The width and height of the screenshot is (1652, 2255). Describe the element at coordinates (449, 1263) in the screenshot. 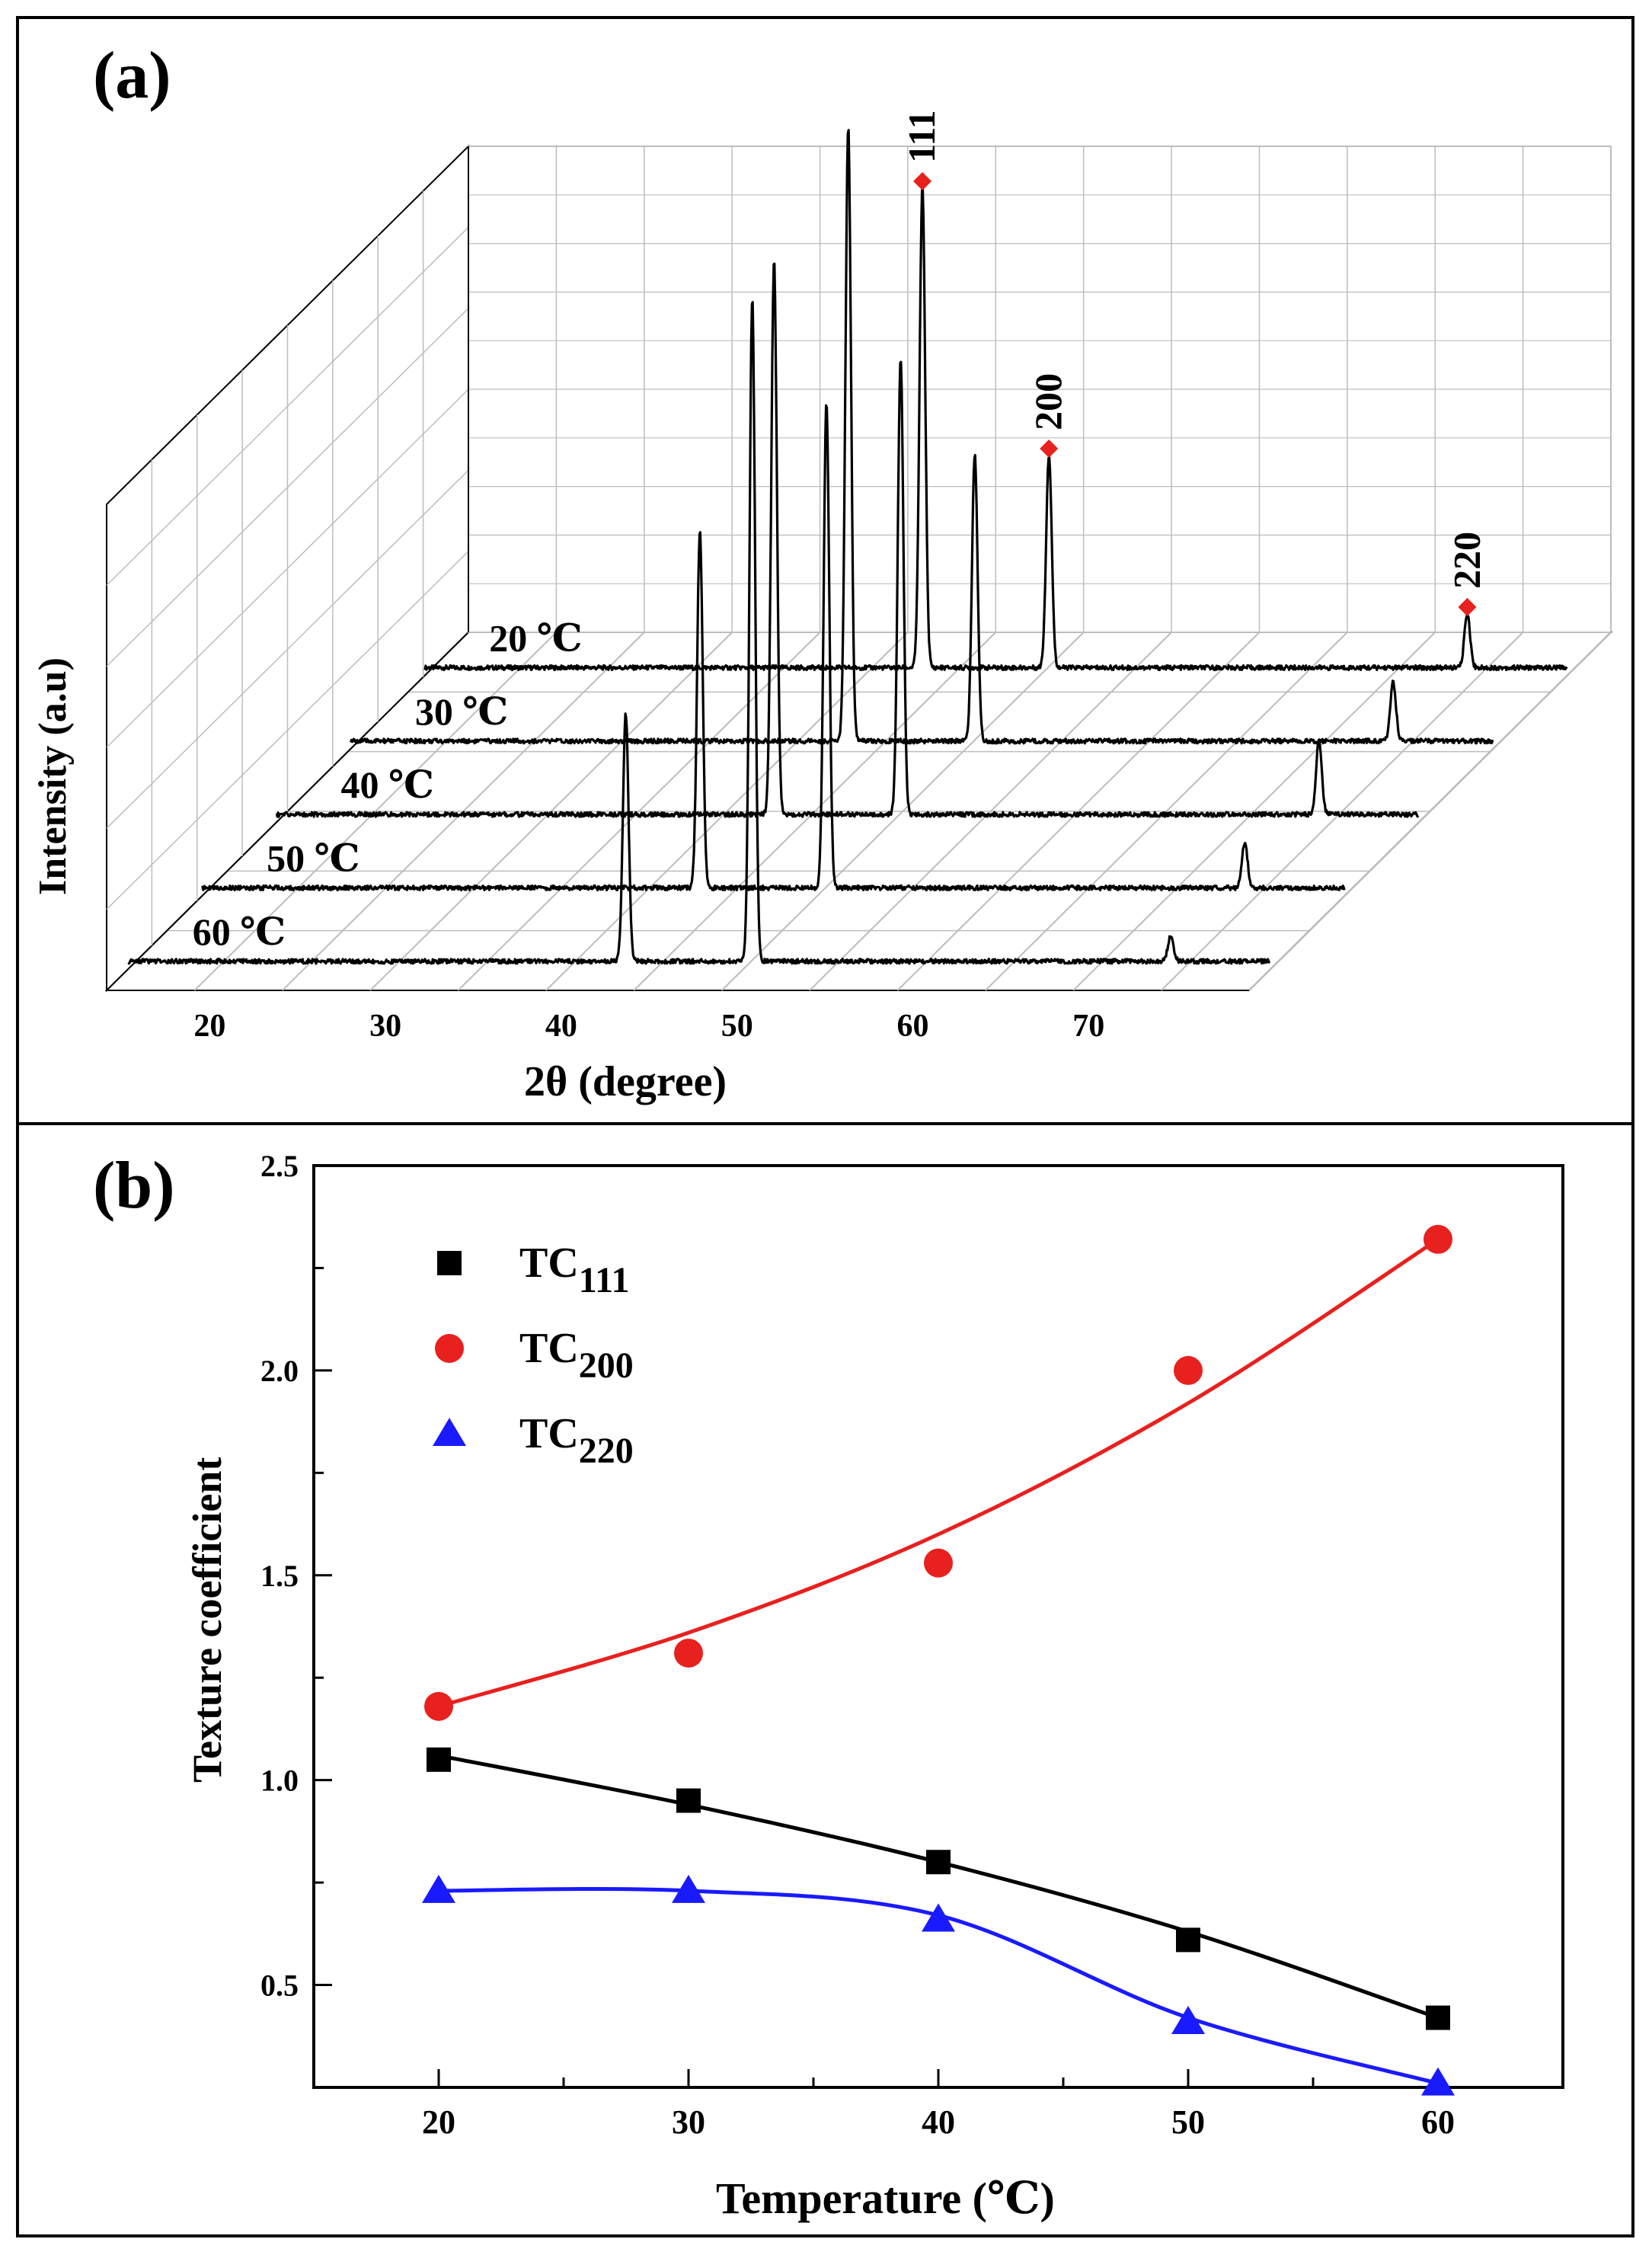

I see `legend-marker-TC111` at that location.